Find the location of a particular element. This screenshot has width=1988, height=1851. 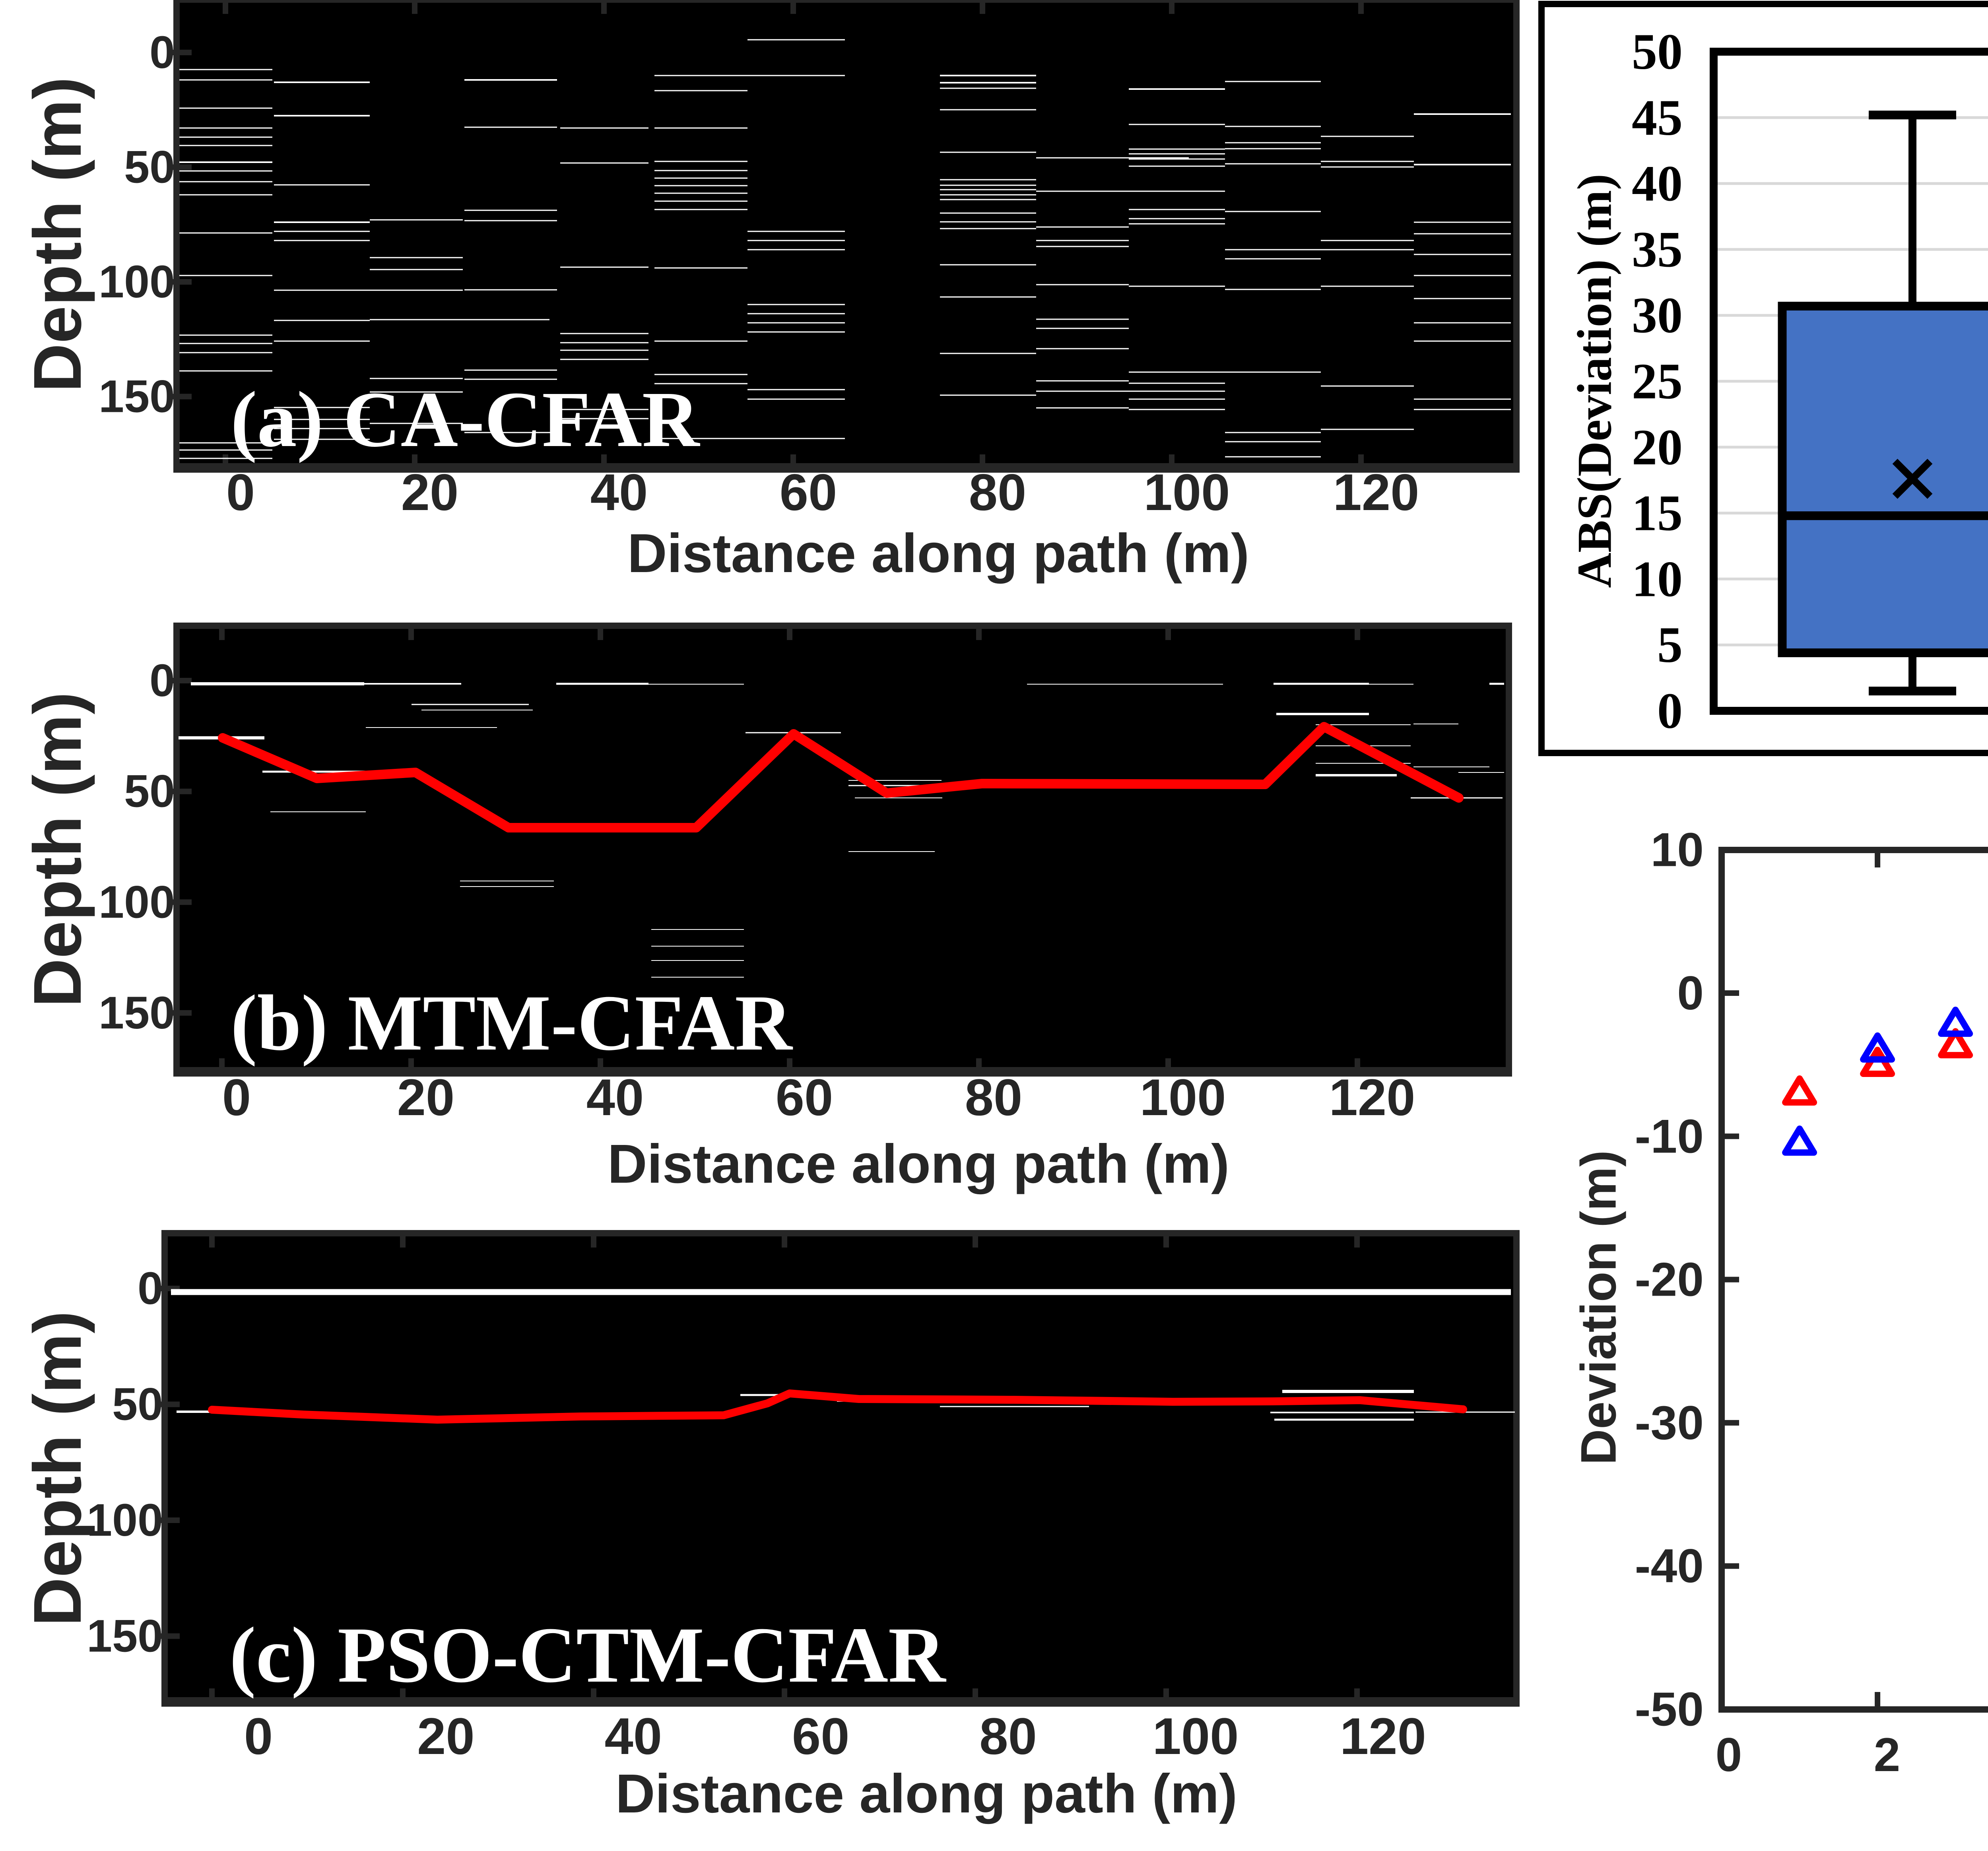

svg-text: 15 is located at coordinates (1657, 513).